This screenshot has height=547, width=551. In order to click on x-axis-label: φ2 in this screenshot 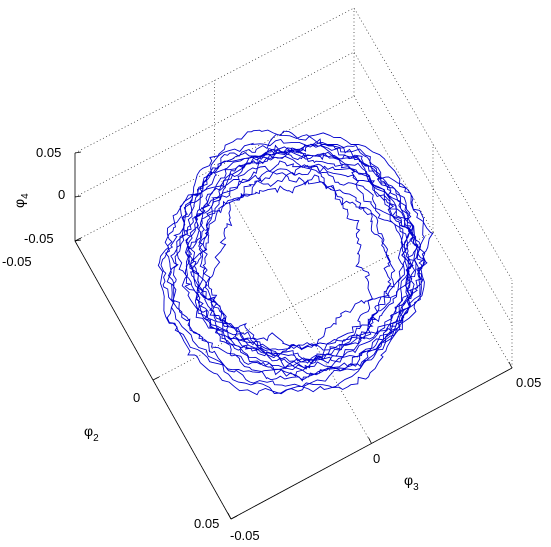, I will do `click(91, 433)`.